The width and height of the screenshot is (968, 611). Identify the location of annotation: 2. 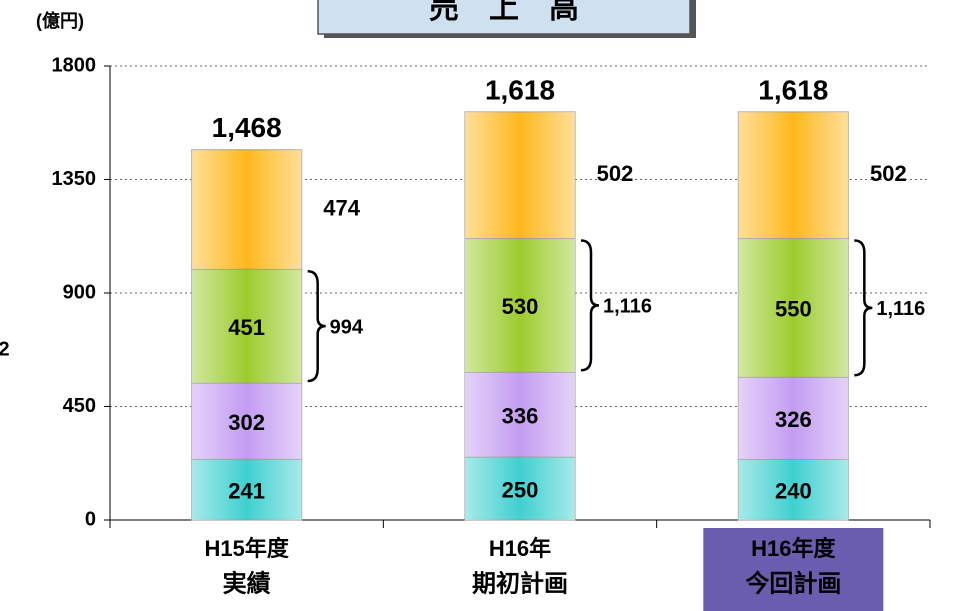
(5, 349).